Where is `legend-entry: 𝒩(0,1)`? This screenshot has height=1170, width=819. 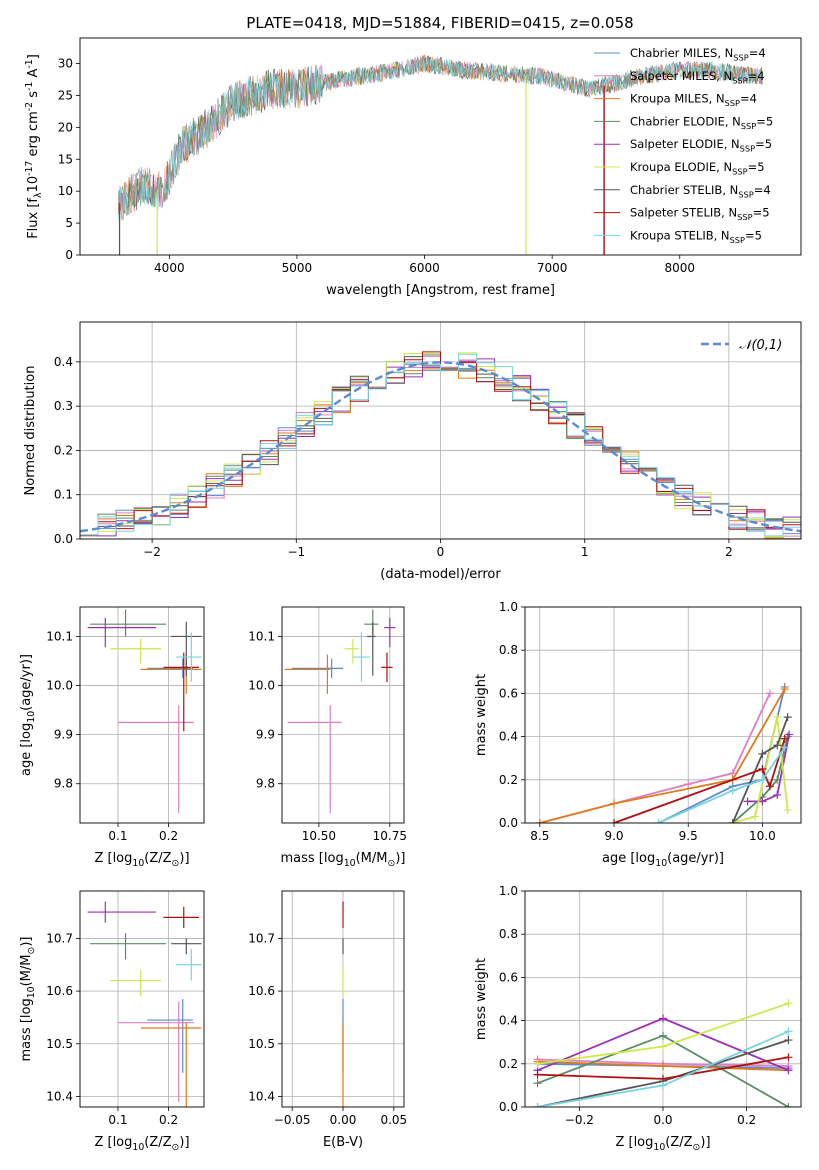 legend-entry: 𝒩(0,1) is located at coordinates (760, 345).